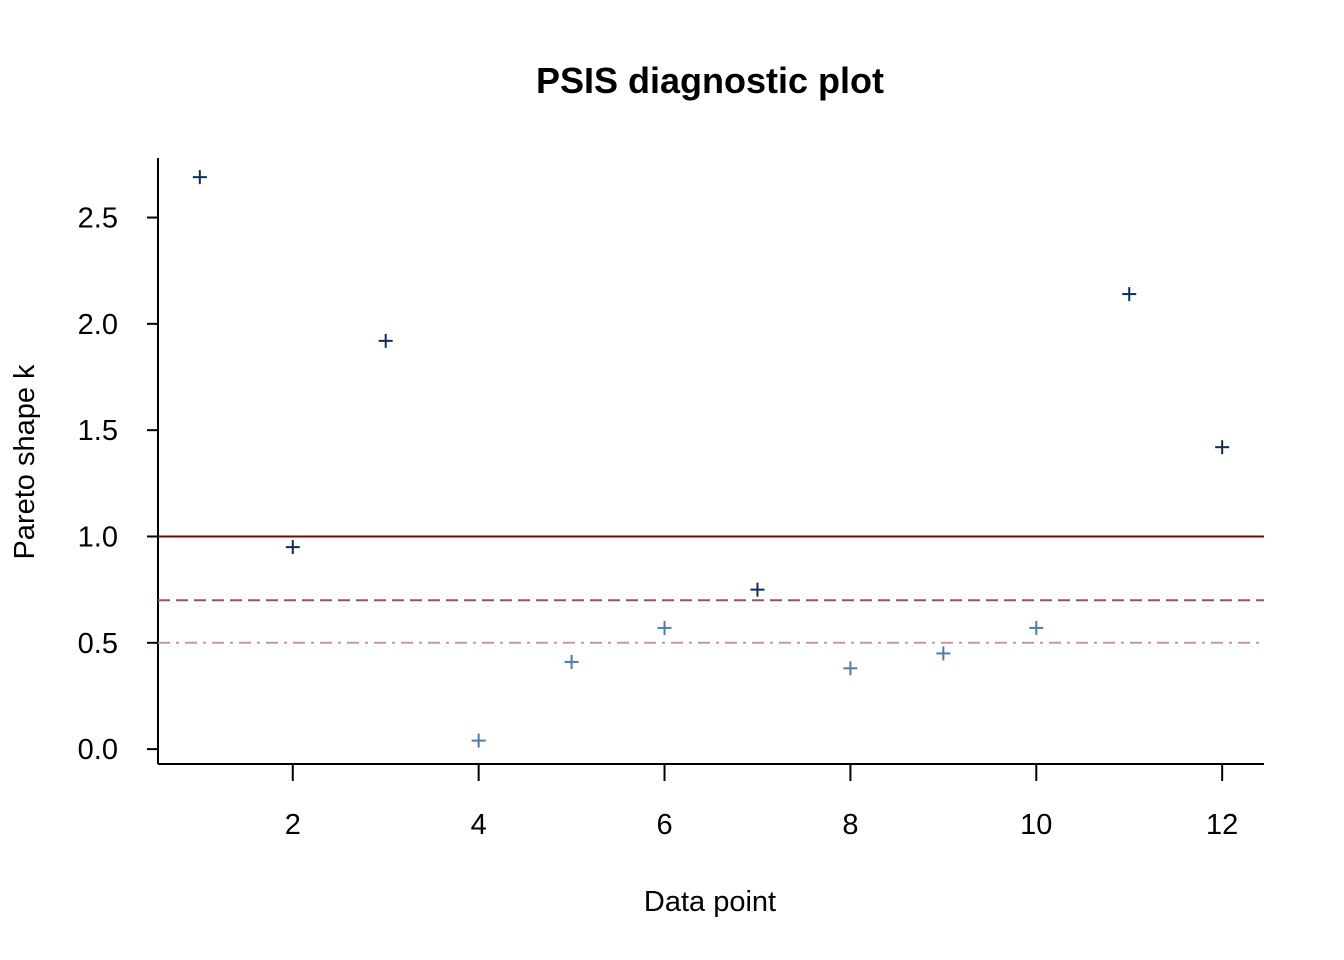  What do you see at coordinates (98, 219) in the screenshot?
I see `y-tick-label: 2.5` at bounding box center [98, 219].